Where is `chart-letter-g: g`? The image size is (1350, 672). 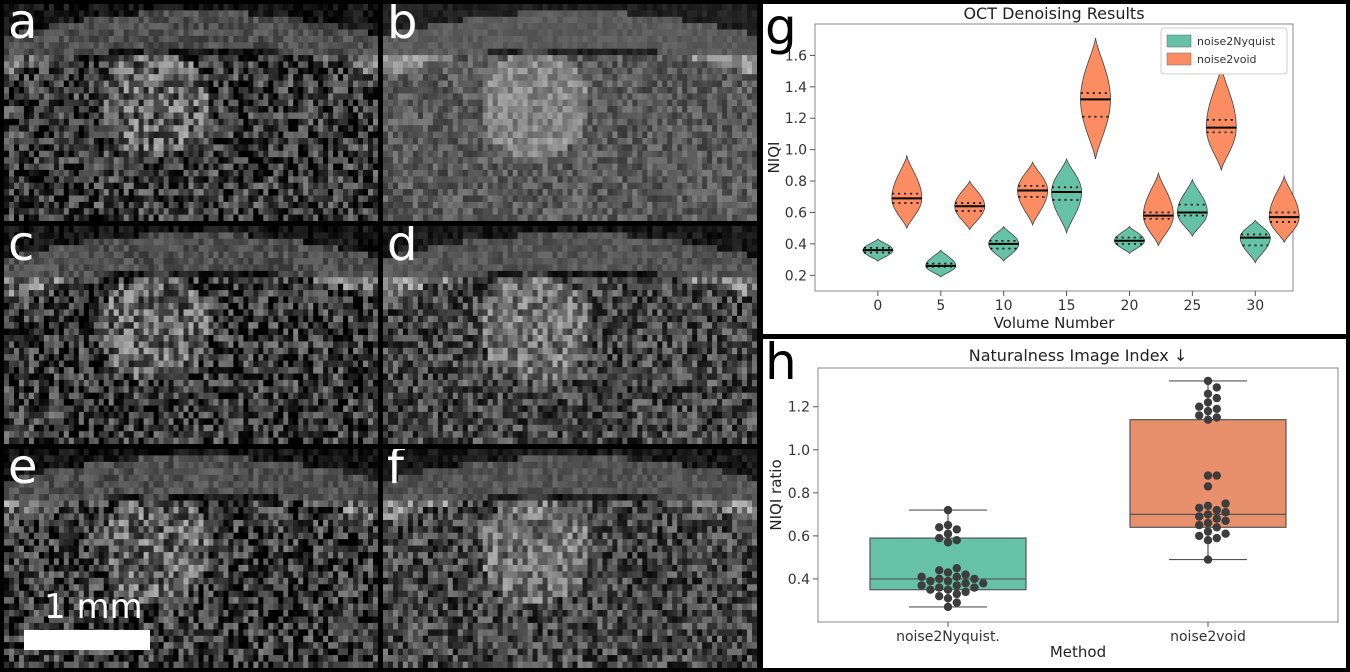
chart-letter-g: g is located at coordinates (781, 28).